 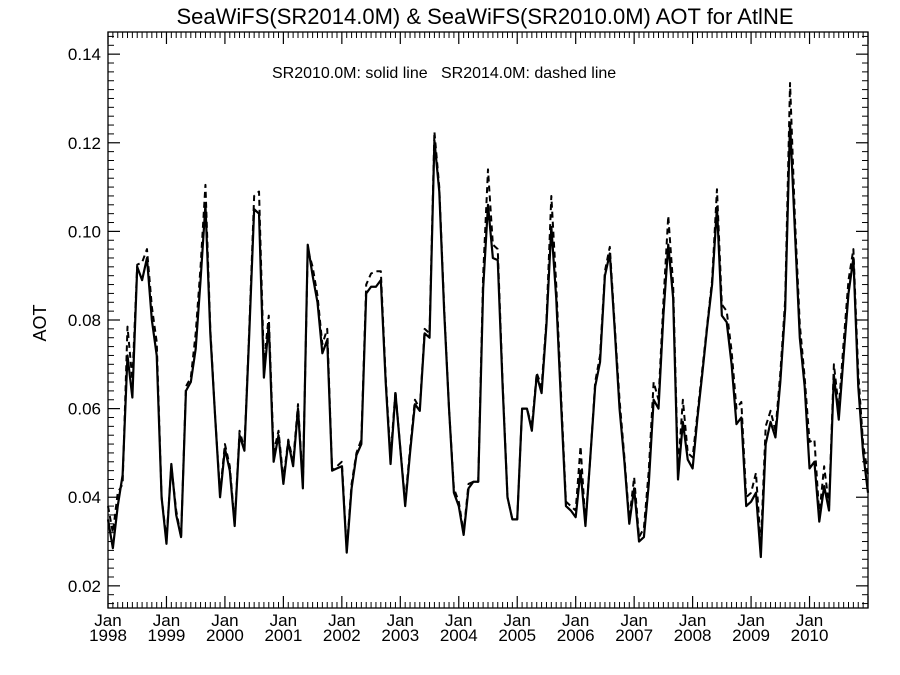 I want to click on x-tick-year-label: 1999, so click(x=167, y=635).